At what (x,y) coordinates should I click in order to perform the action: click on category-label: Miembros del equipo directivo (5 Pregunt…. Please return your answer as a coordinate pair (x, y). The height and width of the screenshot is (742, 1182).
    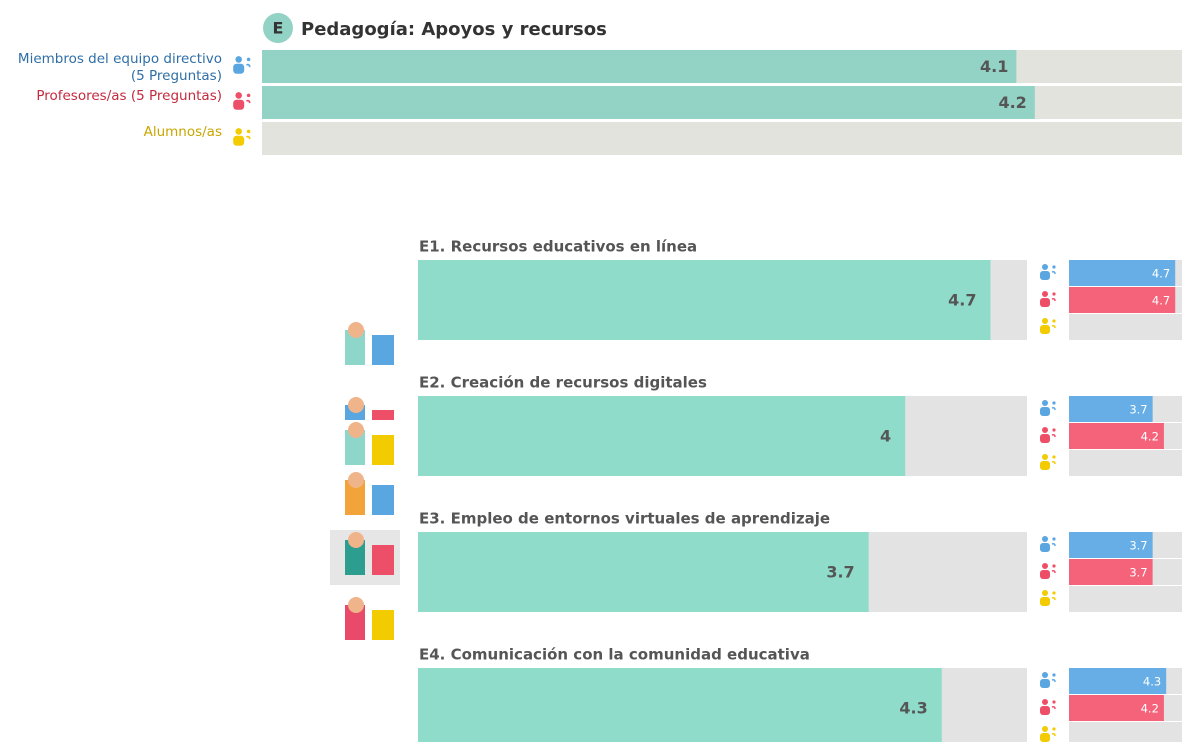
    Looking at the image, I should click on (119, 67).